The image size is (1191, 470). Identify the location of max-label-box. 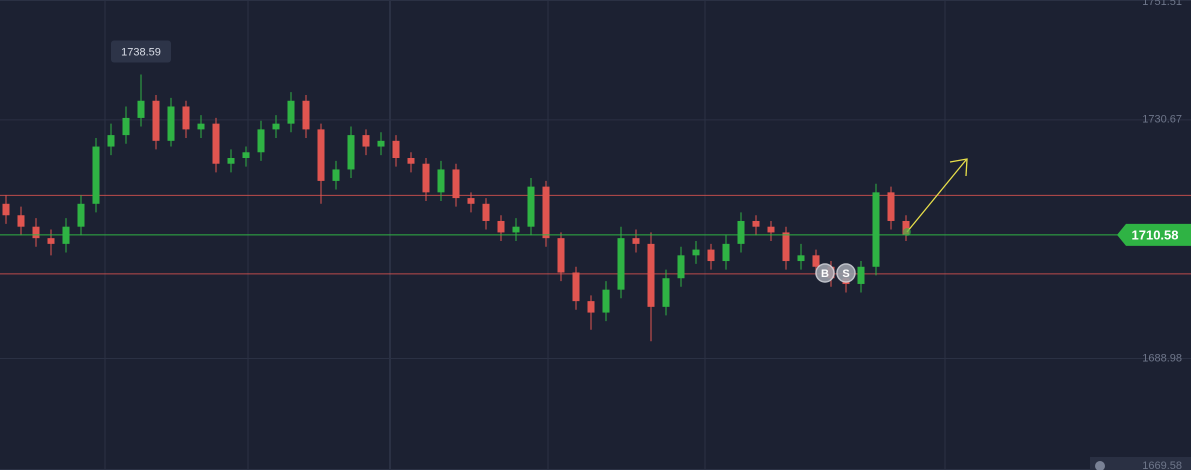
(141, 51).